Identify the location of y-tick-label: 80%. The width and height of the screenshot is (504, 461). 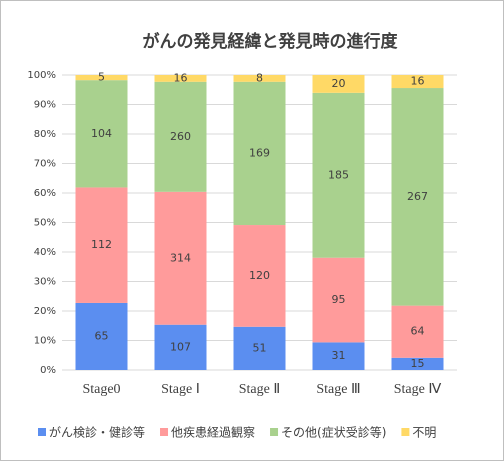
(45, 134).